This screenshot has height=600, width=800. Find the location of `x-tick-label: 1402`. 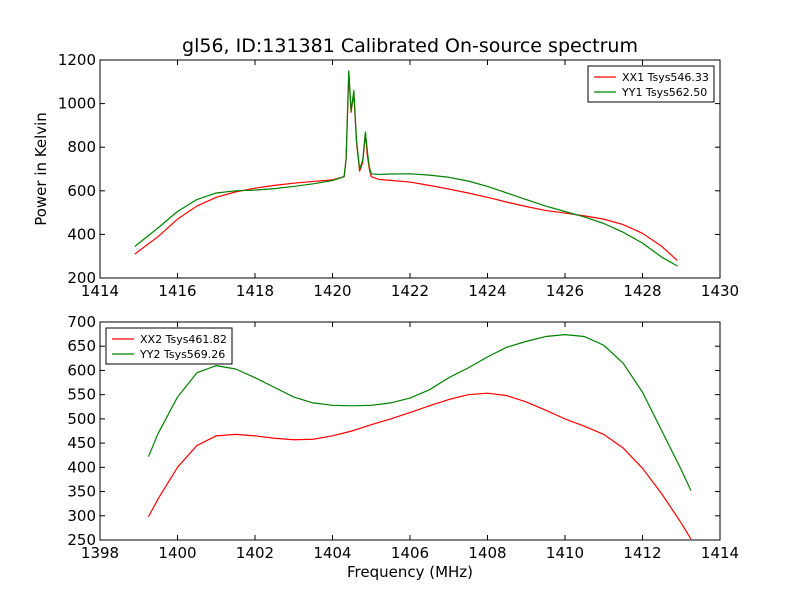

x-tick-label: 1402 is located at coordinates (255, 553).